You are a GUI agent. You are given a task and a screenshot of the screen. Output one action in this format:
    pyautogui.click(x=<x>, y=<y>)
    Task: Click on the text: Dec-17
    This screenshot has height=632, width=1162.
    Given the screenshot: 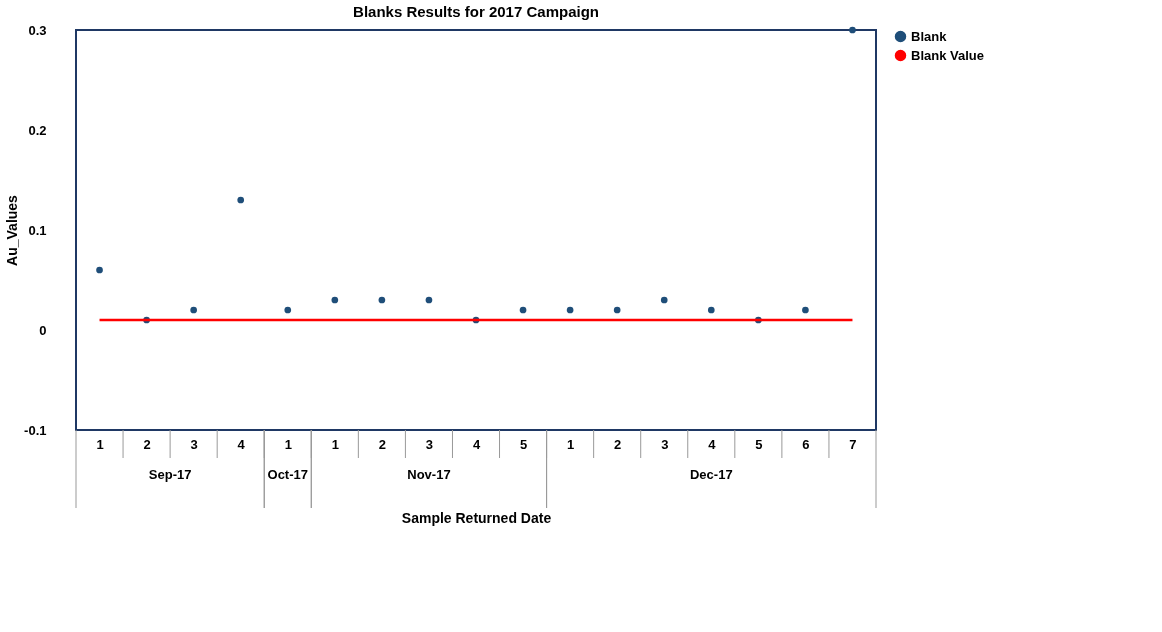 What is the action you would take?
    pyautogui.click(x=711, y=474)
    